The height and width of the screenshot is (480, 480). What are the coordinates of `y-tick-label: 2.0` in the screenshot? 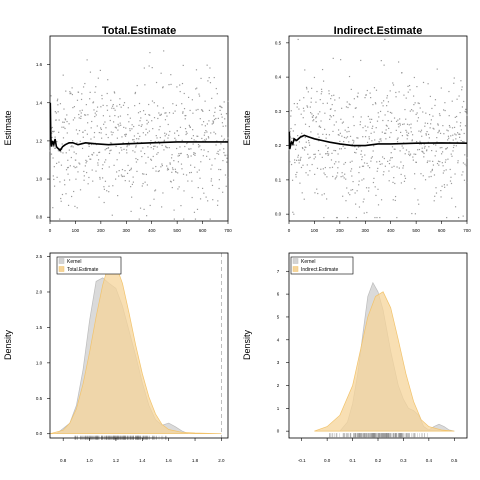 It's located at (39, 291).